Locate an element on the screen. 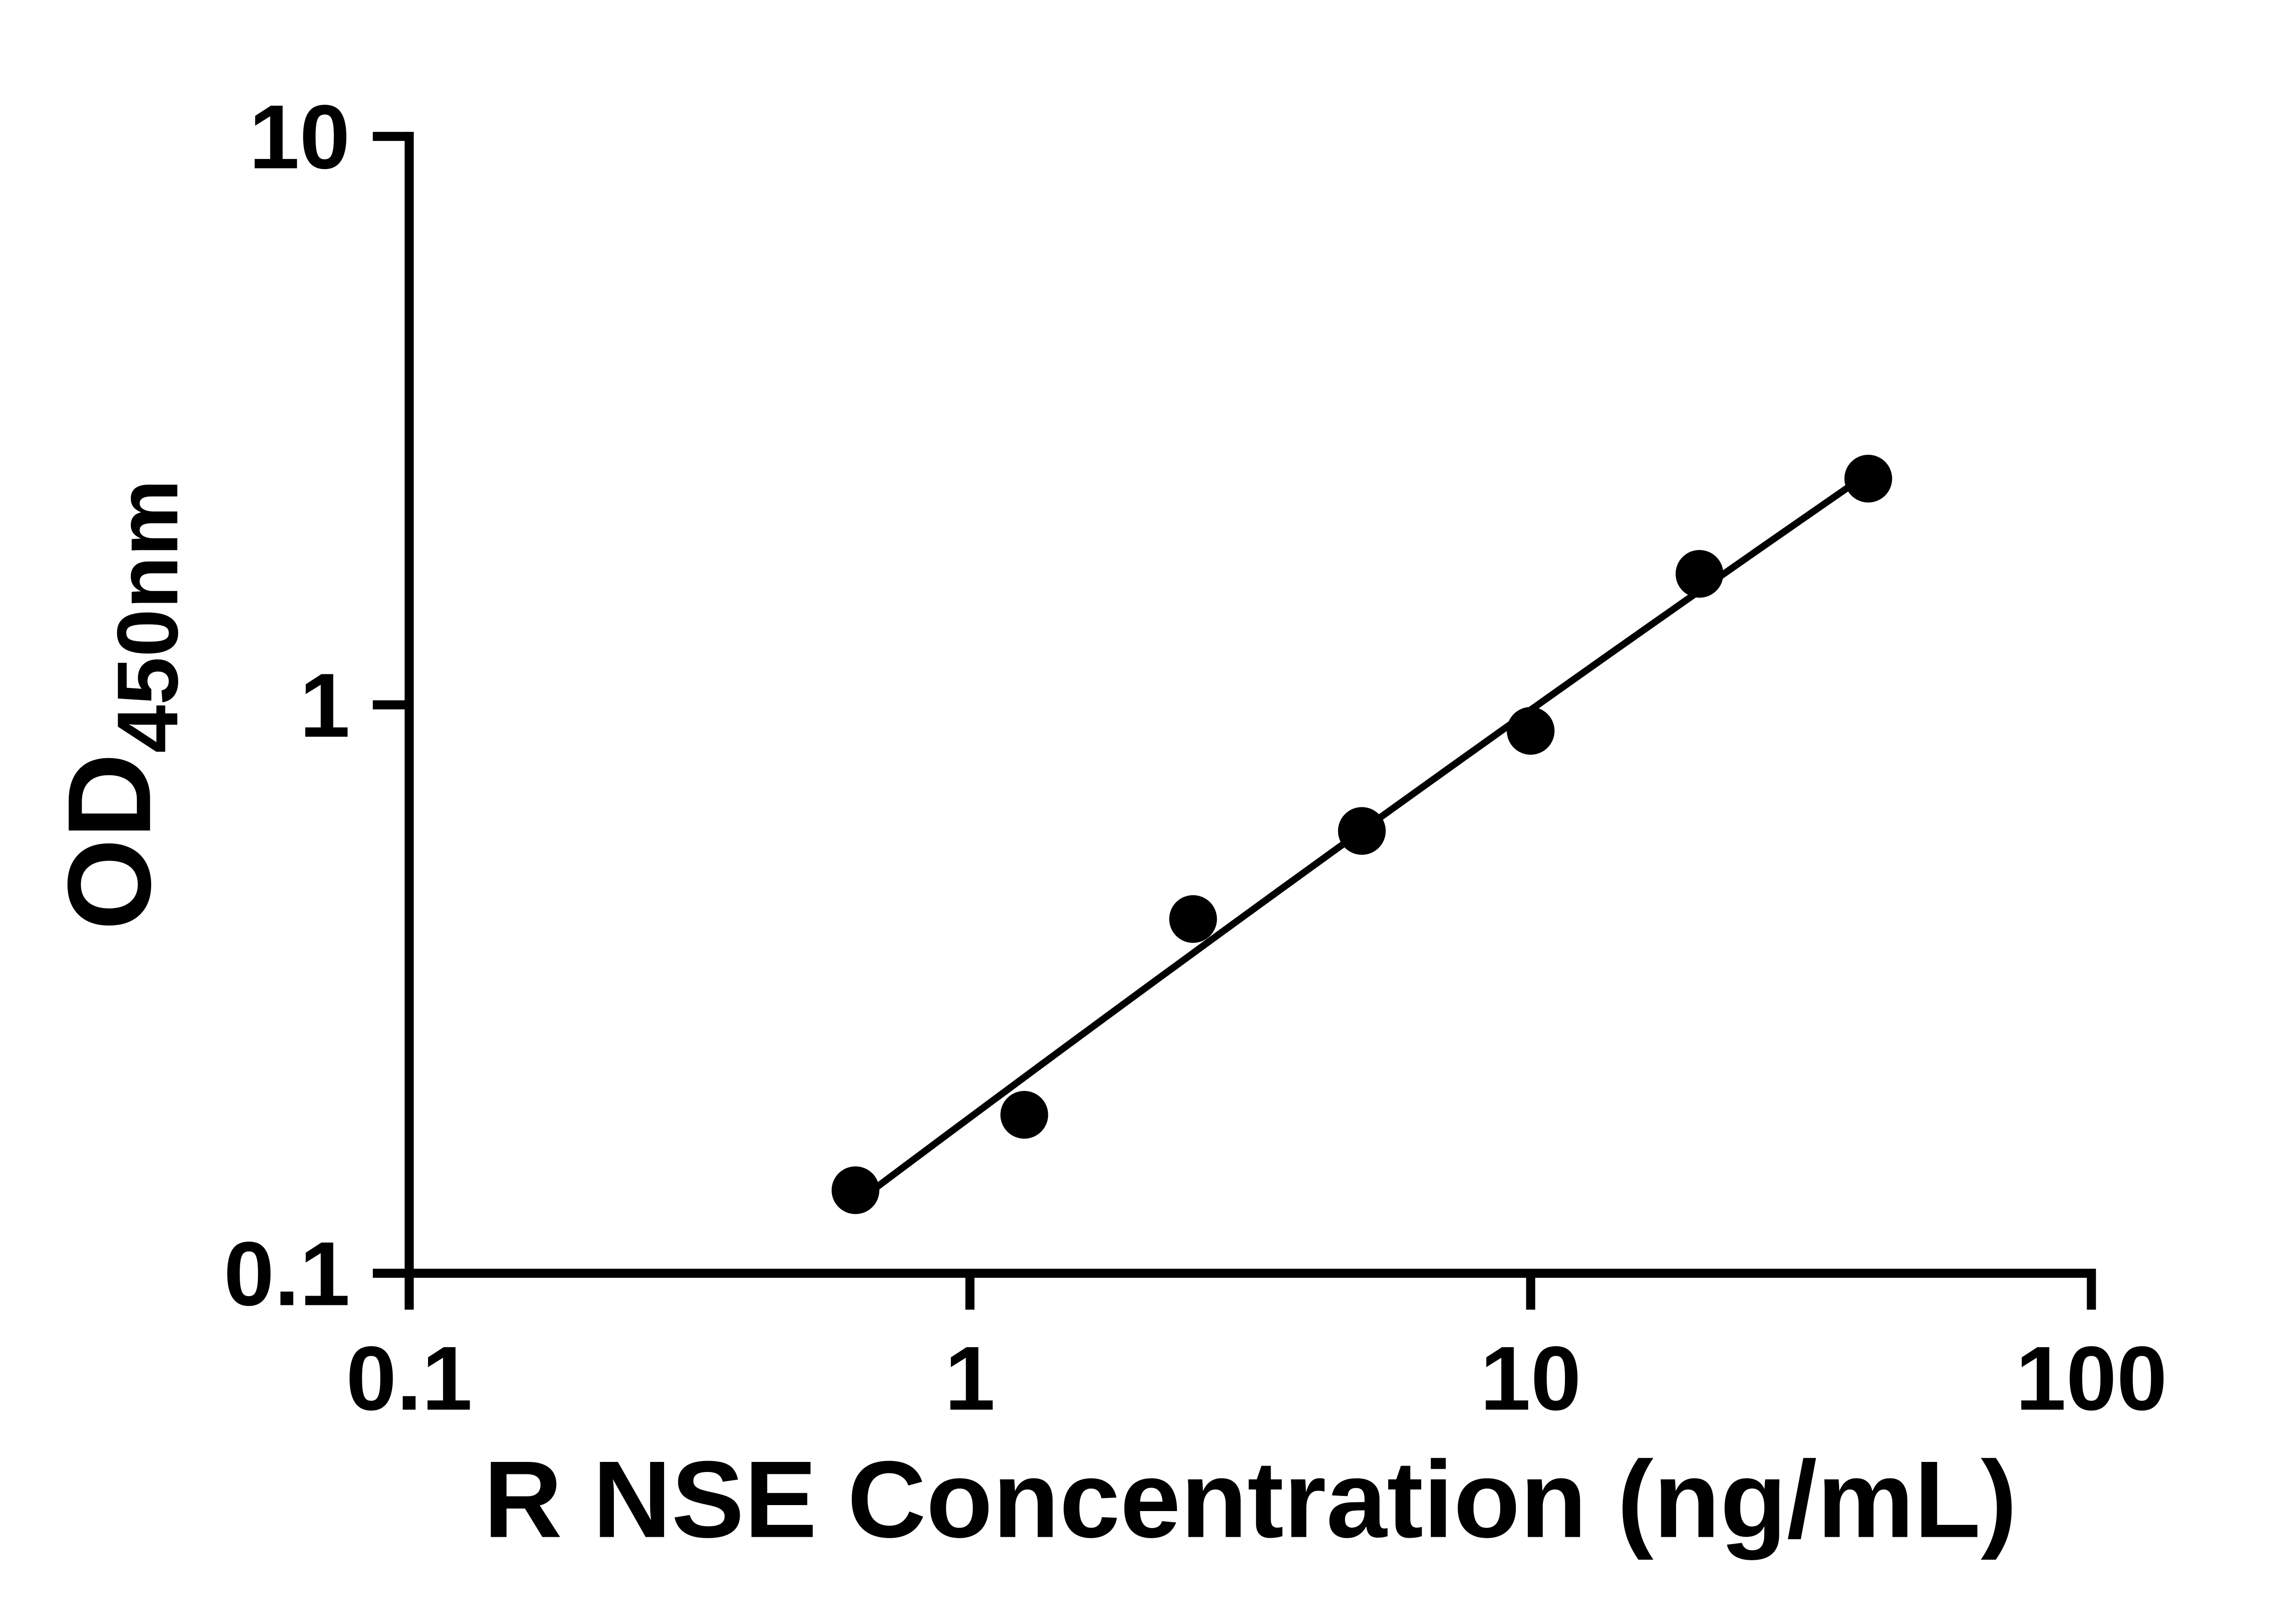 This screenshot has height=1619, width=2296. x-tick-label: 10 is located at coordinates (1531, 1378).